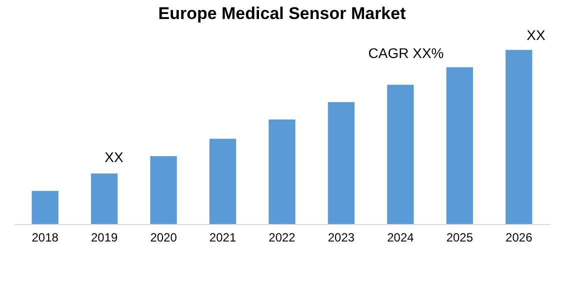  What do you see at coordinates (164, 237) in the screenshot?
I see `x-tick-label: 2020` at bounding box center [164, 237].